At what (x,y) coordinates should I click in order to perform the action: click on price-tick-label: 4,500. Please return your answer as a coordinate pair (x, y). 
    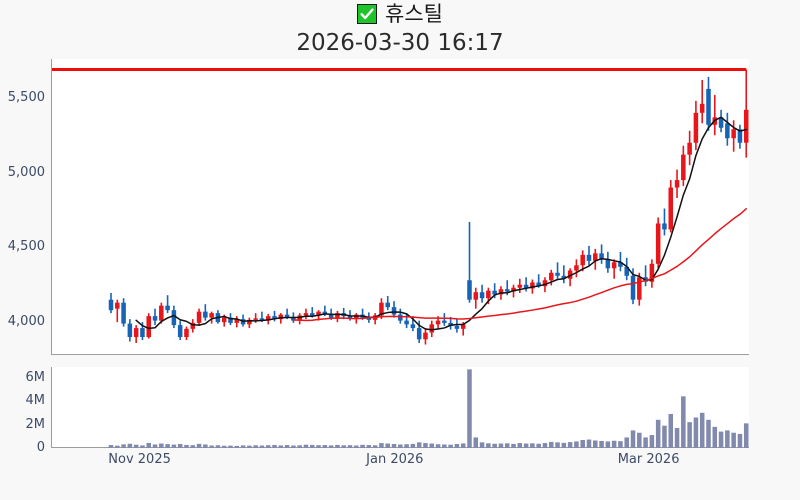
    Looking at the image, I should click on (26, 247).